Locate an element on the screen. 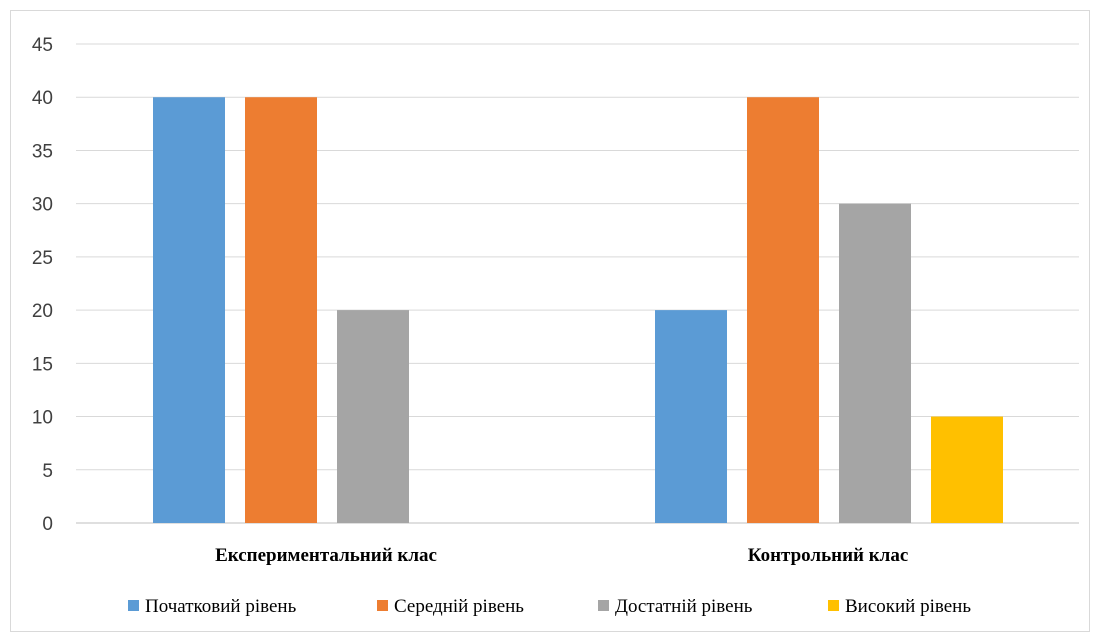 This screenshot has width=1093, height=644. y-tick-label: 15 is located at coordinates (42, 364).